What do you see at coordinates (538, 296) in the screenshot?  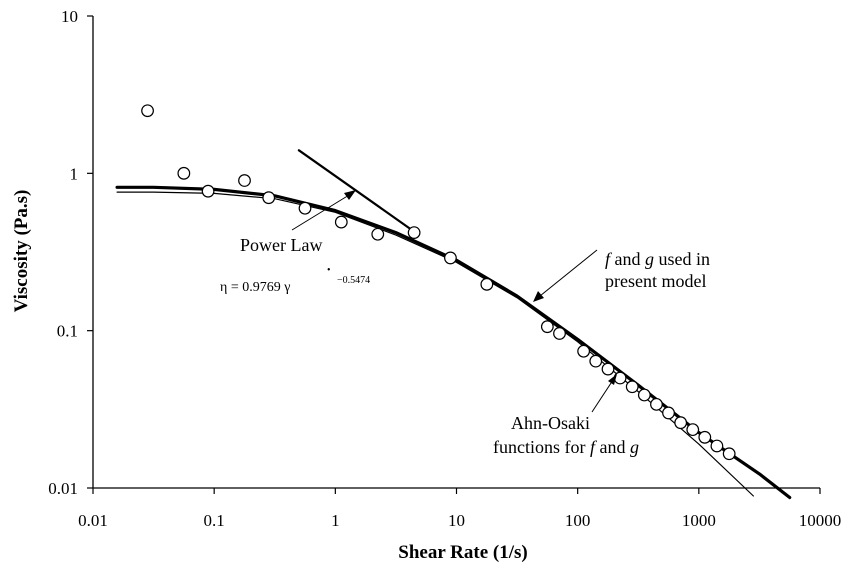 I see `present-model-arrowhead` at bounding box center [538, 296].